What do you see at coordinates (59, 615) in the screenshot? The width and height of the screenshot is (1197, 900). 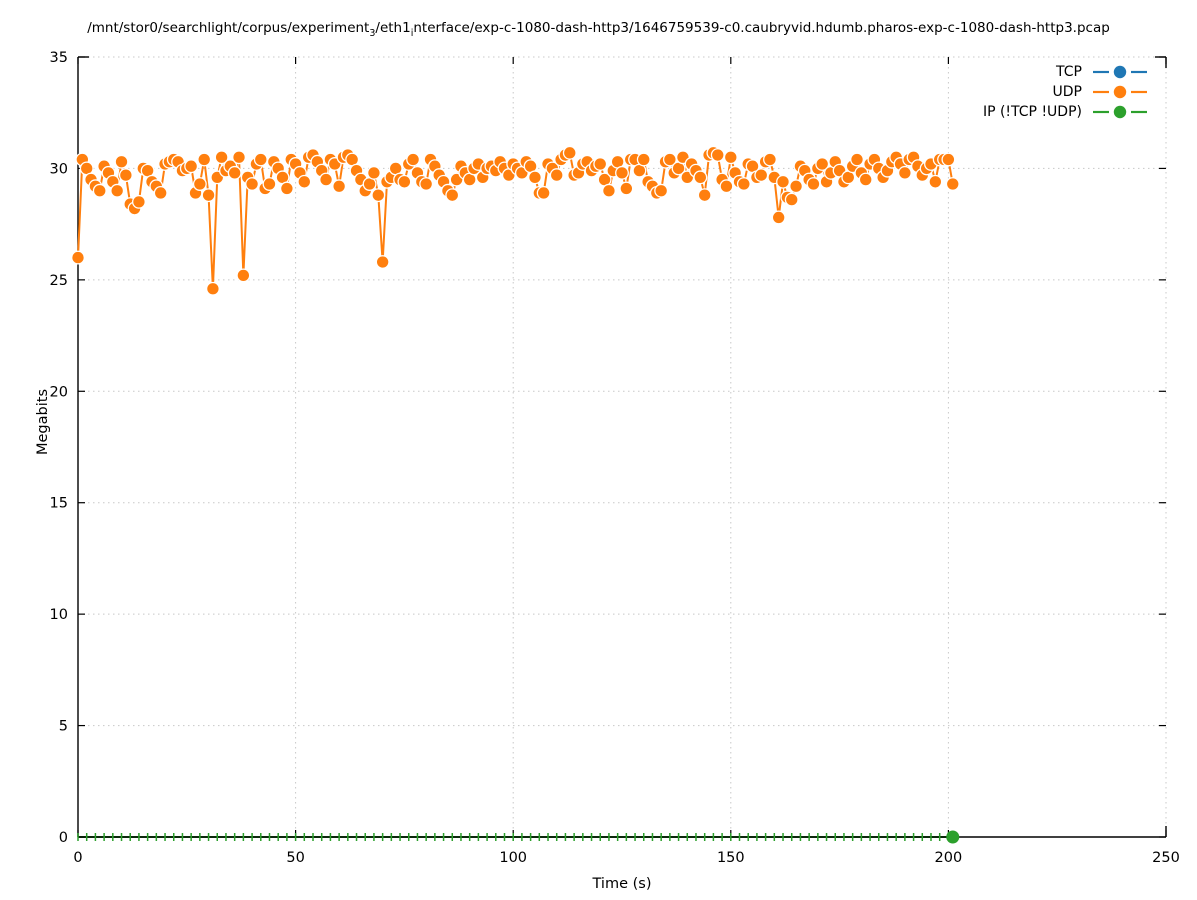 I see `y-tick-label-10: 10` at bounding box center [59, 615].